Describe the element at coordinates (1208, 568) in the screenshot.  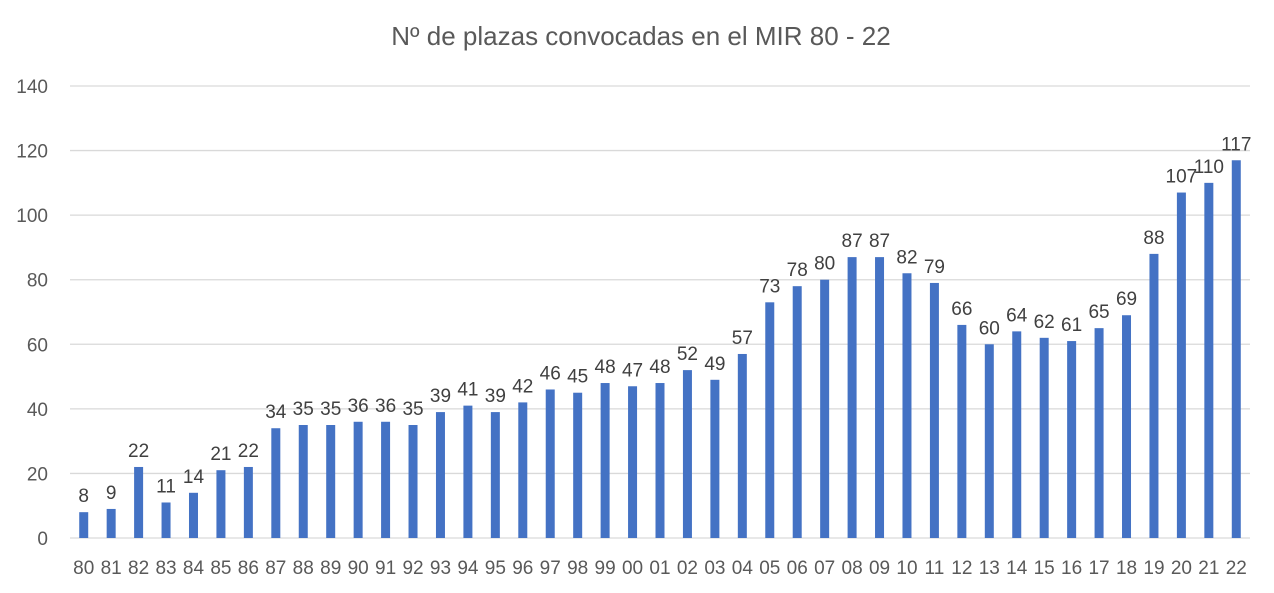
I see `x-tick-label: 21` at that location.